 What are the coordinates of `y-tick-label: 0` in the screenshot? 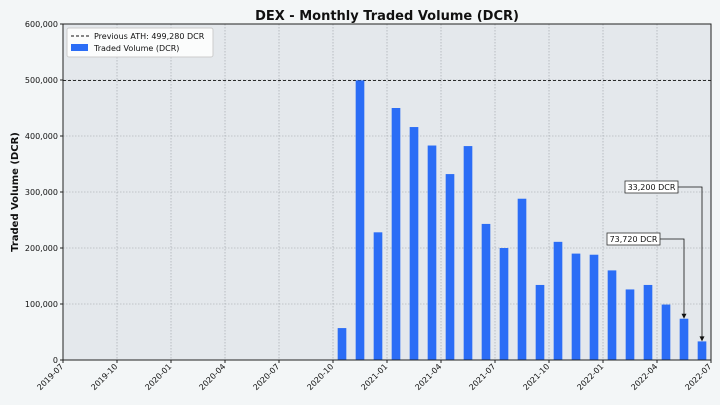 It's located at (55, 360).